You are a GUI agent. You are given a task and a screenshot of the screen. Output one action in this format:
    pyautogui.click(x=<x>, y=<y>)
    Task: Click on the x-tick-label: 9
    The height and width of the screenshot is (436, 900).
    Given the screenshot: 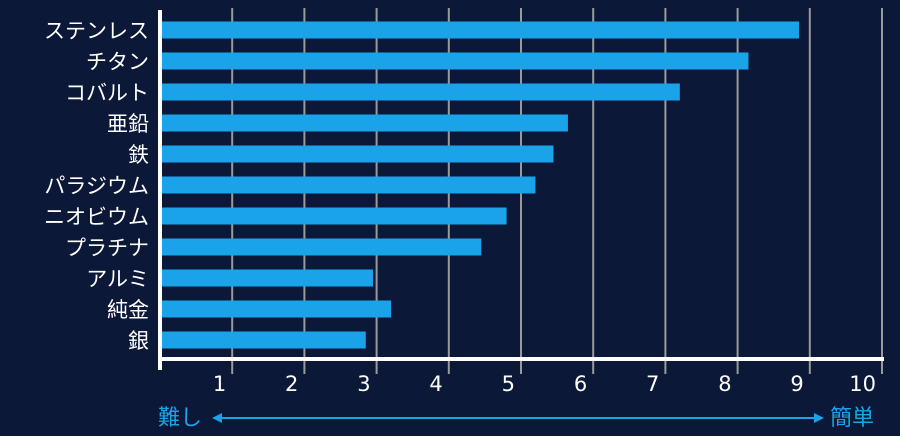 What is the action you would take?
    pyautogui.click(x=796, y=384)
    